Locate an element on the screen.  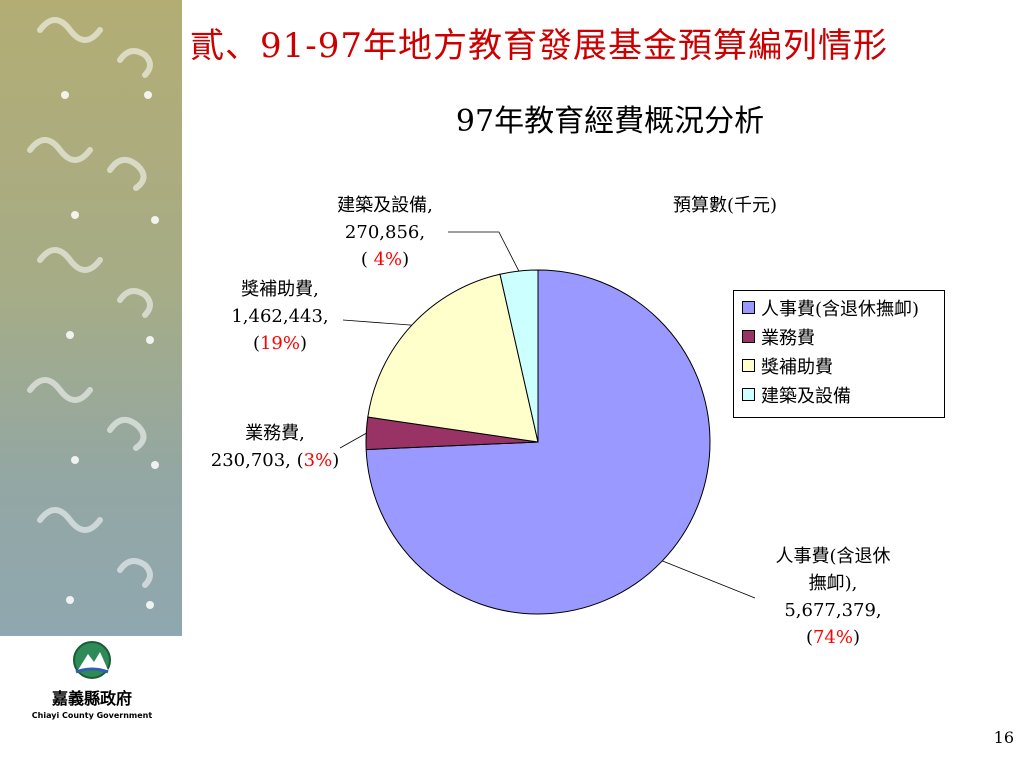
pie-slice-subsidy is located at coordinates (453, 358).